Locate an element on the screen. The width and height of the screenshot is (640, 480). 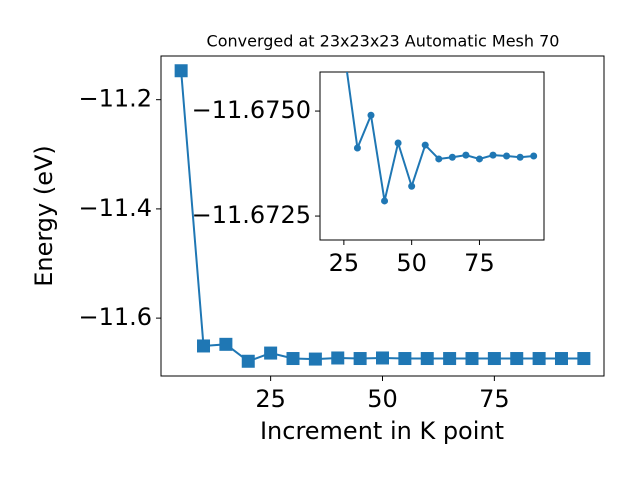
y-tick-label: −11.6725 is located at coordinates (251, 215).